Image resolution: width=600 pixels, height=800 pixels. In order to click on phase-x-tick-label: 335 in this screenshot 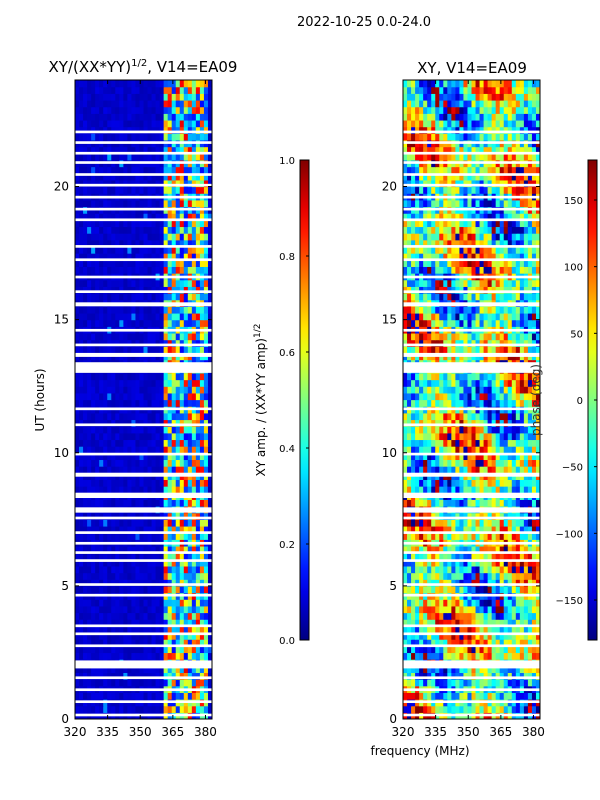, I will do `click(435, 732)`.